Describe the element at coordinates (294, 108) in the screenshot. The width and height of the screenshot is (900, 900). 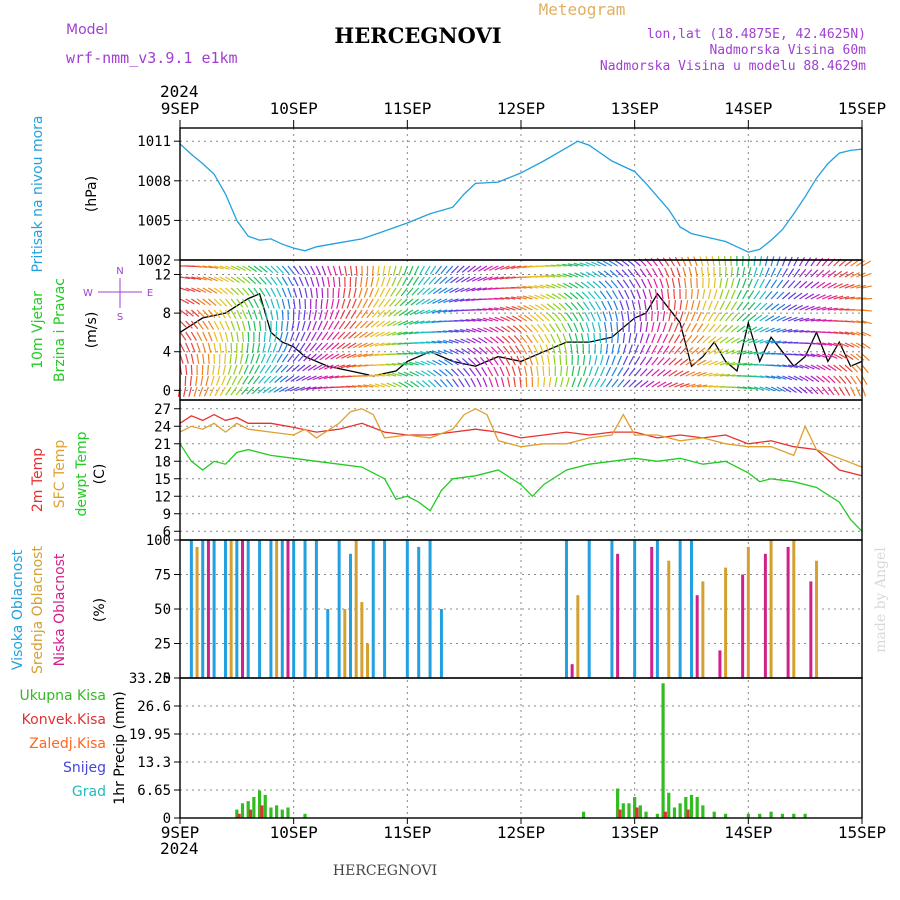
I see `x-tick-label-top: 10SEP` at that location.